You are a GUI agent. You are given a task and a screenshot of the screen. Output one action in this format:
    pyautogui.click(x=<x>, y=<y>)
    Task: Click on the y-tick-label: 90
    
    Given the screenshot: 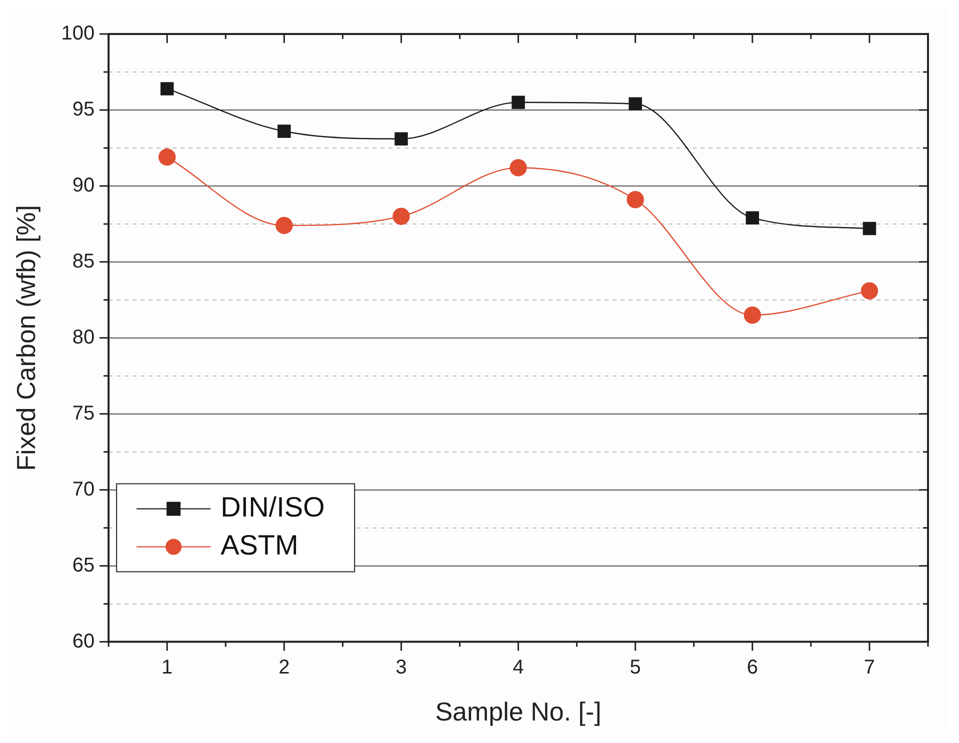 What is the action you would take?
    pyautogui.click(x=83, y=185)
    